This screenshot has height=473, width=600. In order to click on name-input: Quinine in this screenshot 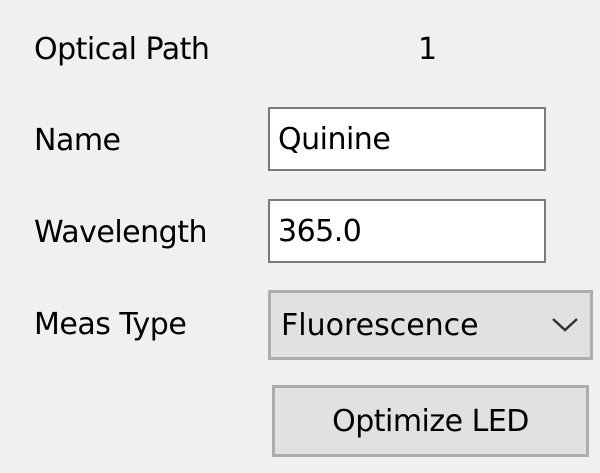, I will do `click(407, 139)`.